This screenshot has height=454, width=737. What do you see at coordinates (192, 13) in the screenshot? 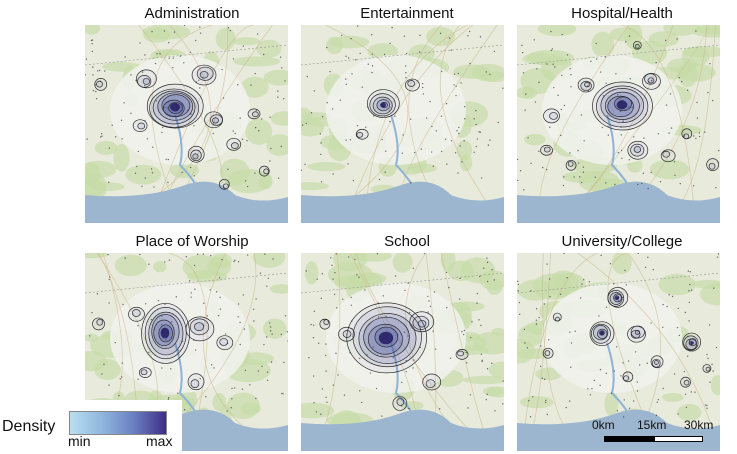
I see `panel-title-administration: Administration` at bounding box center [192, 13].